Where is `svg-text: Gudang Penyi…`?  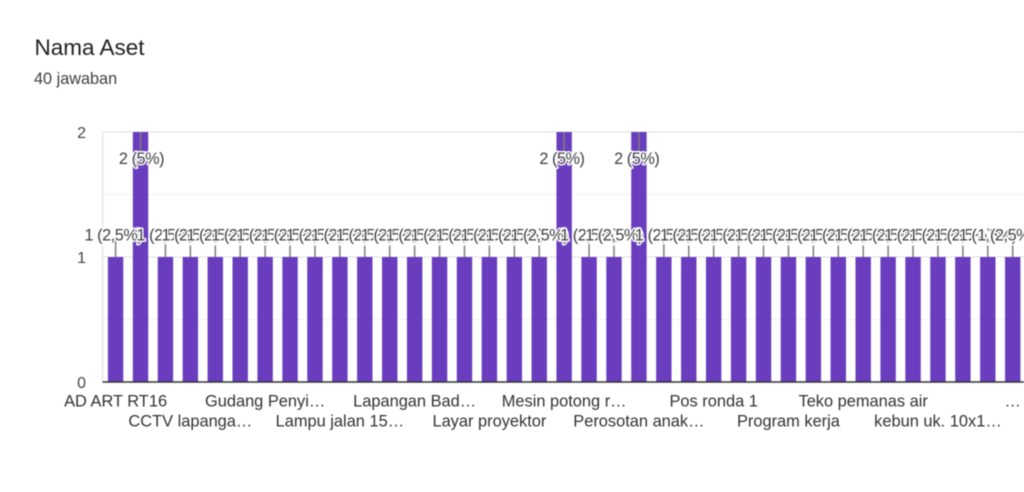
svg-text: Gudang Penyi… is located at coordinates (265, 402).